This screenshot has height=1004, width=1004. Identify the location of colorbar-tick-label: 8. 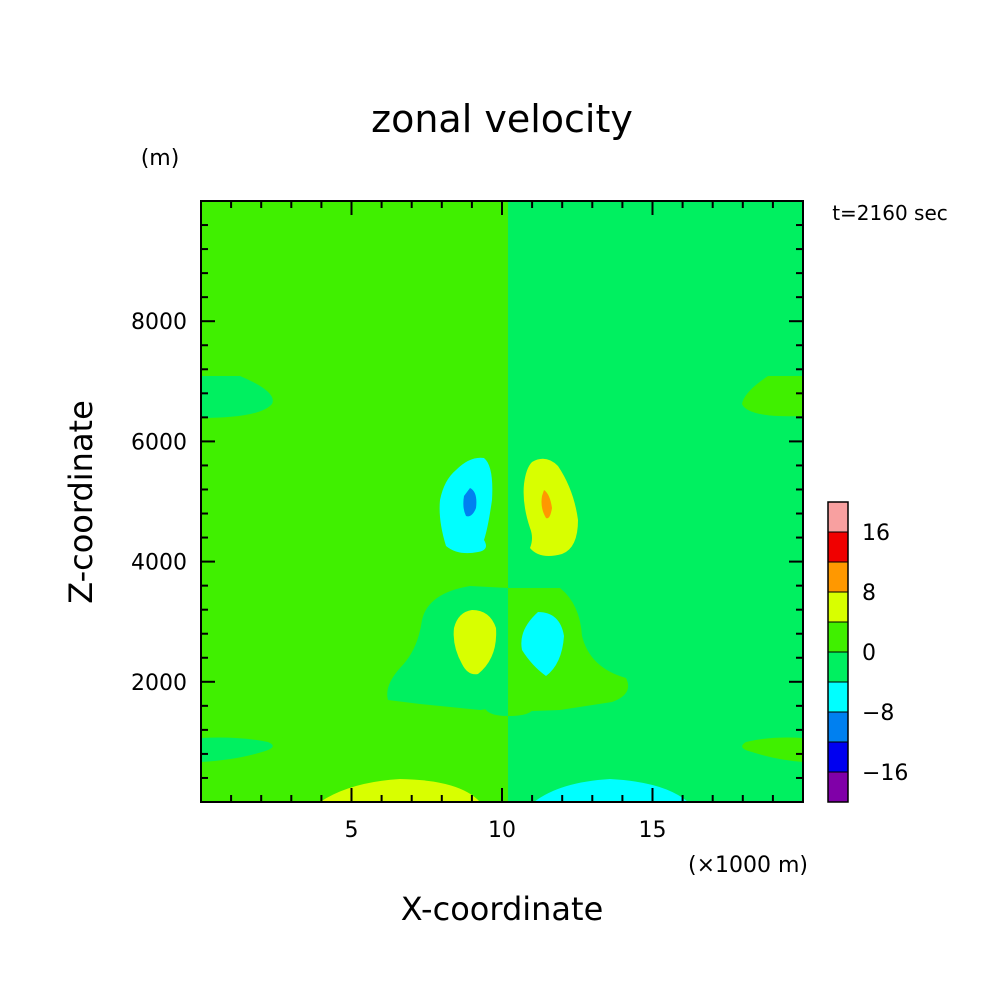
(869, 593).